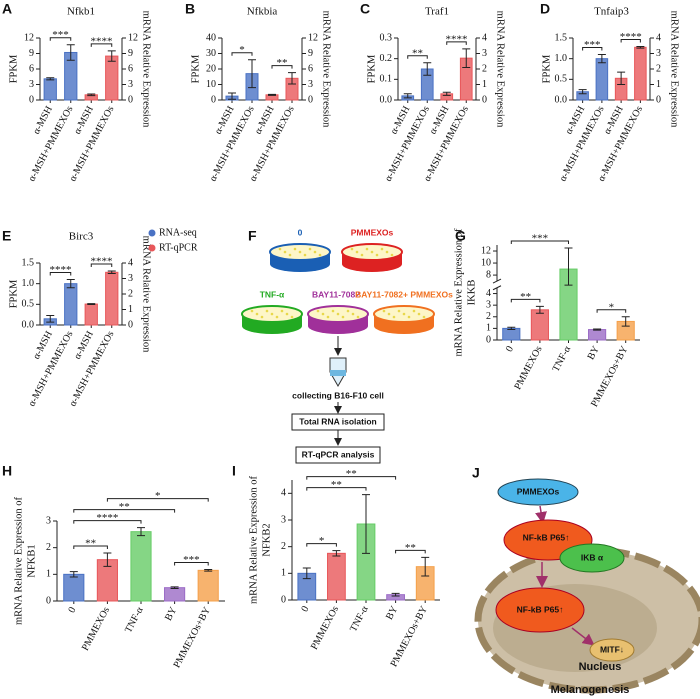  What do you see at coordinates (386, 37) in the screenshot?
I see `tick-label: 0.3` at bounding box center [386, 37].